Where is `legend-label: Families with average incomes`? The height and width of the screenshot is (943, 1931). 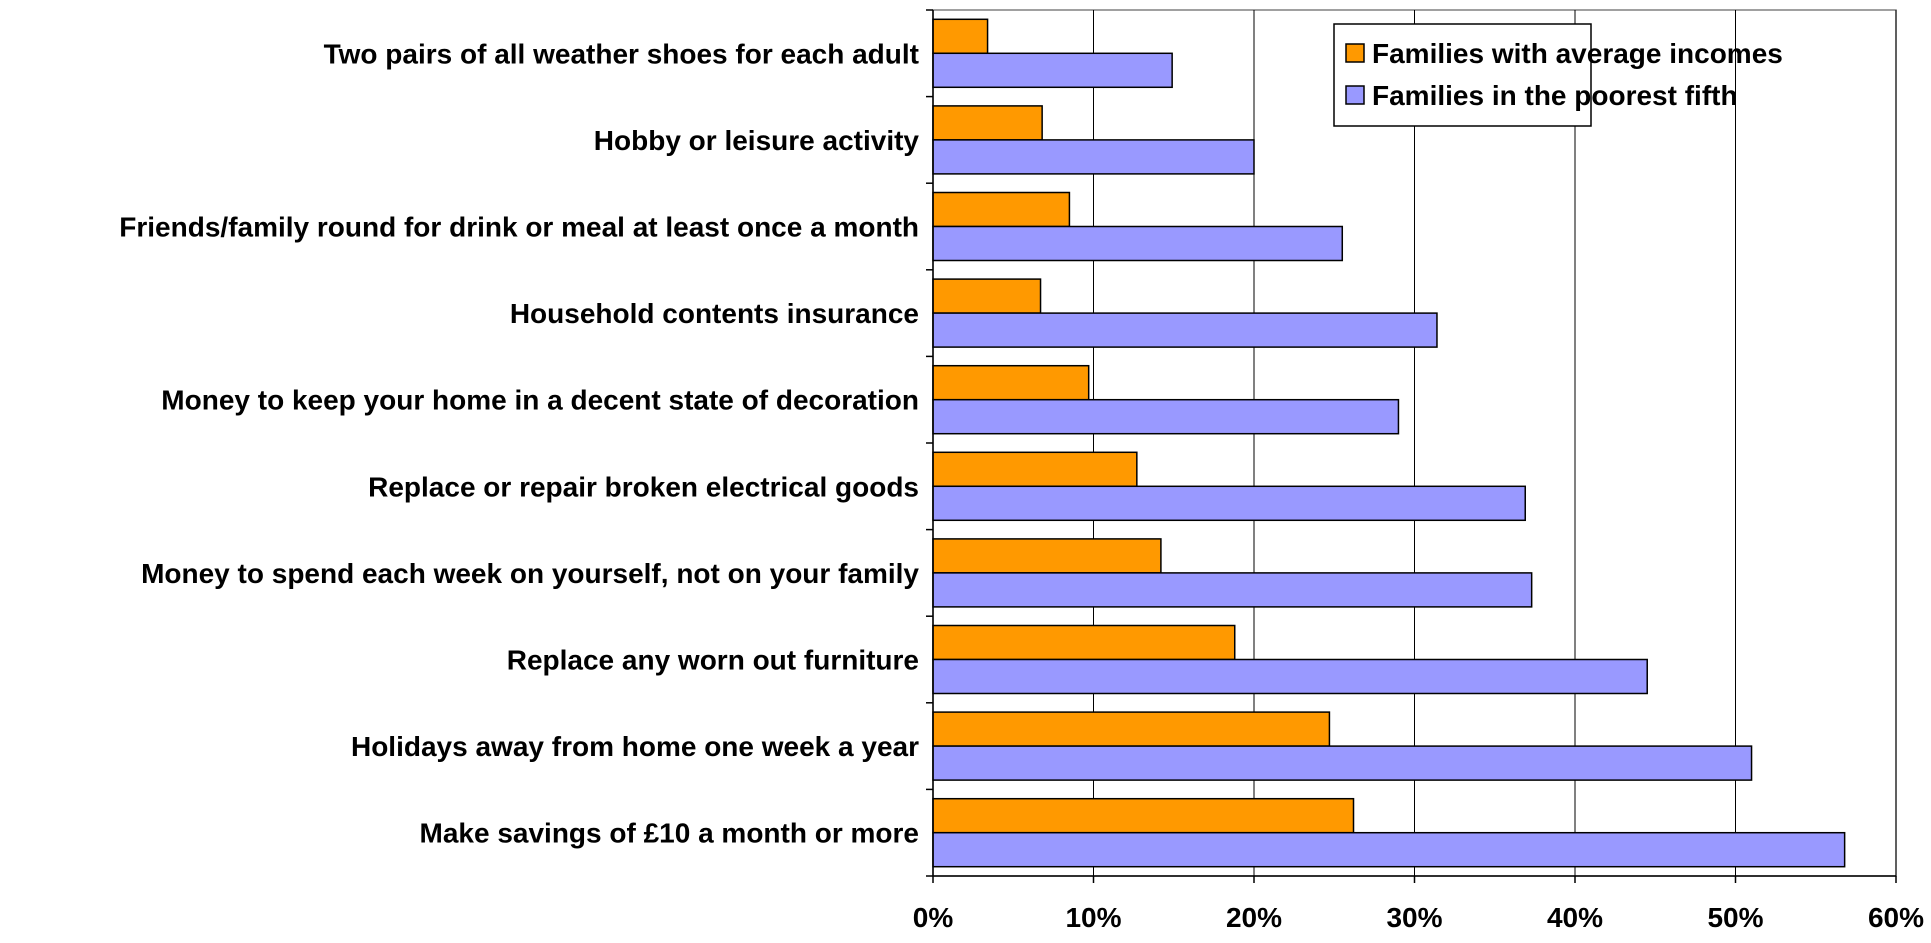 legend-label: Families with average incomes is located at coordinates (1577, 53).